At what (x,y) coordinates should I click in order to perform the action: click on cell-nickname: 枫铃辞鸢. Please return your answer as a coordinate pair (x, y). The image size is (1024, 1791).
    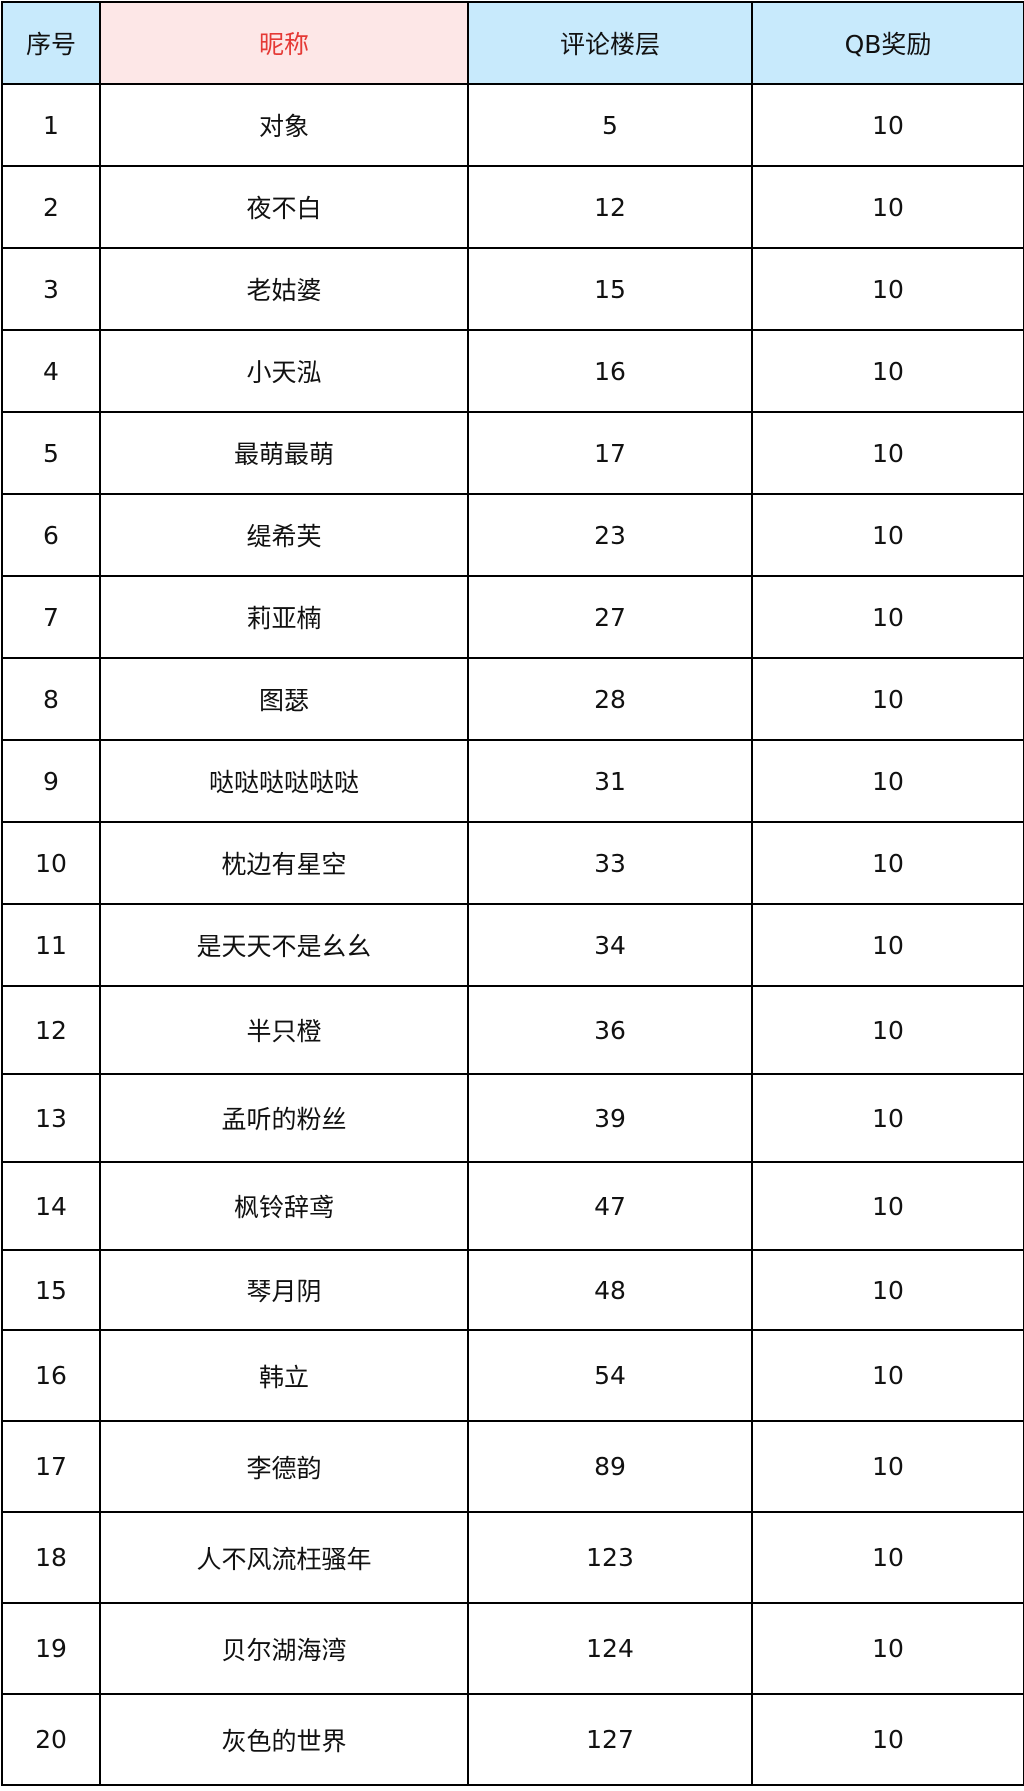
    Looking at the image, I should click on (284, 1206).